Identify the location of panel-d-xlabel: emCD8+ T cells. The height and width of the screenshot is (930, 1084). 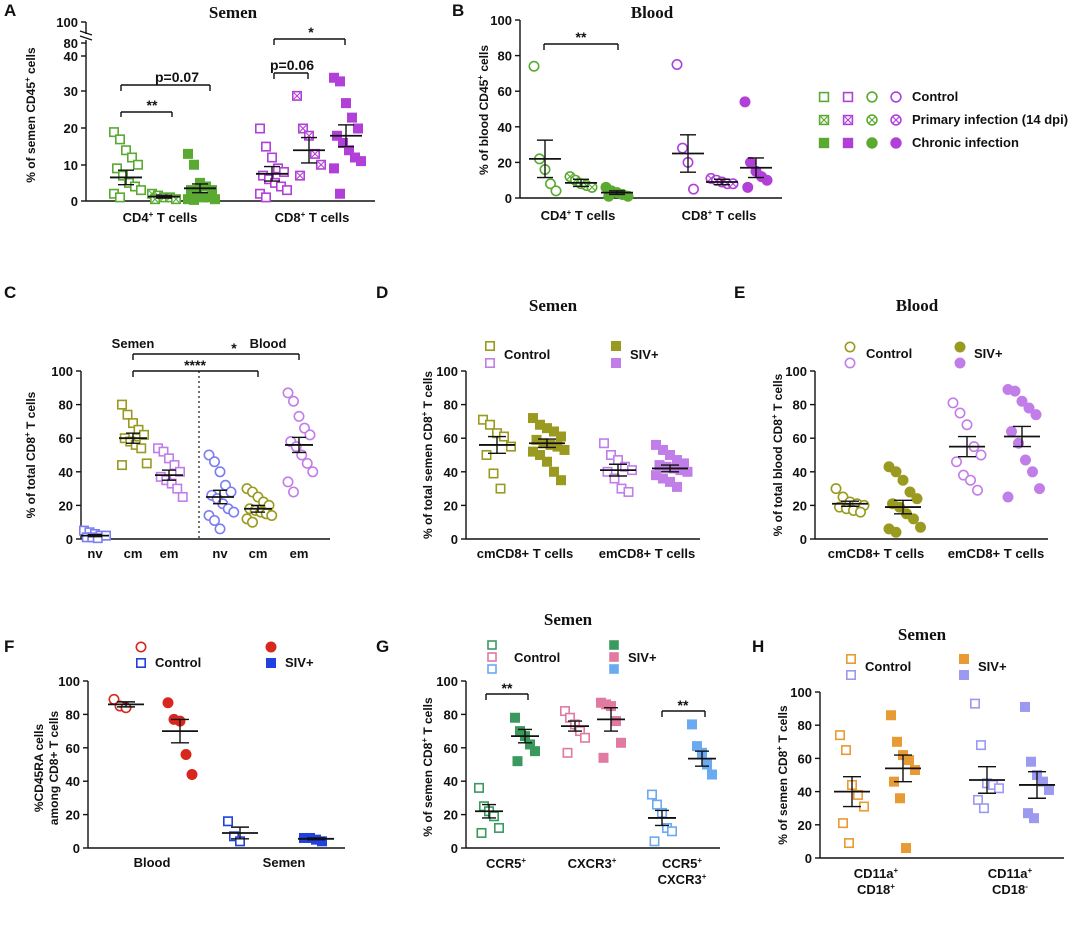
(647, 553).